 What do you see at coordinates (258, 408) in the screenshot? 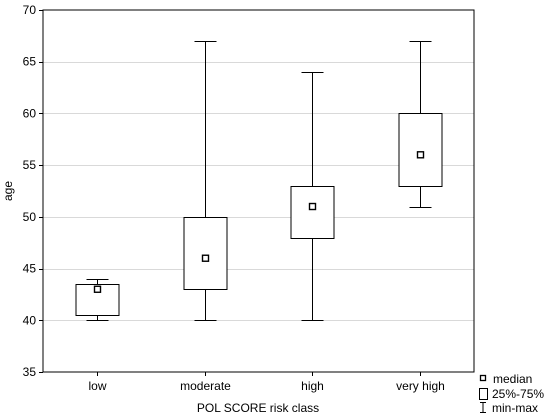
I see `x-axis-title: POL SCORE risk class` at bounding box center [258, 408].